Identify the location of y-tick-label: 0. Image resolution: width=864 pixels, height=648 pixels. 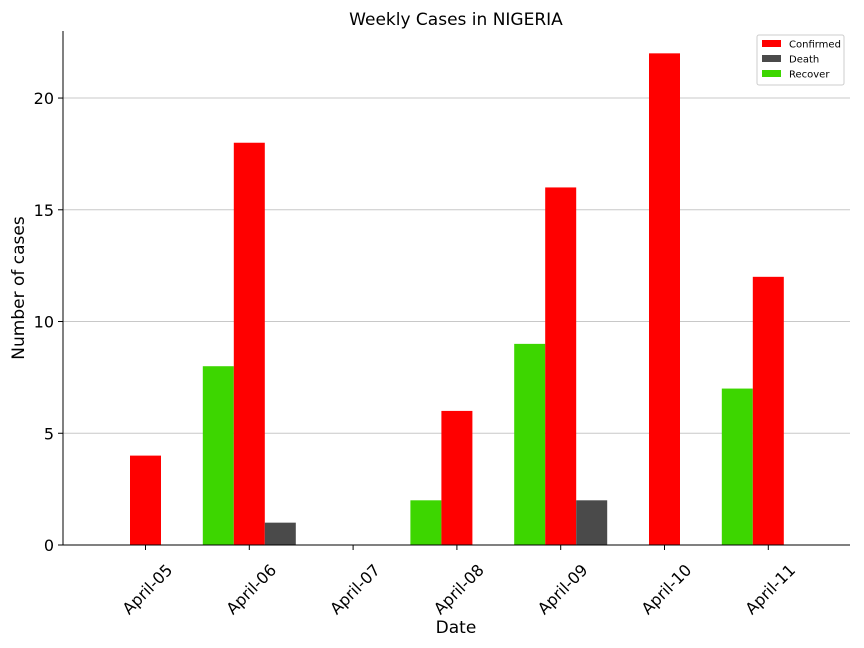
(49, 545).